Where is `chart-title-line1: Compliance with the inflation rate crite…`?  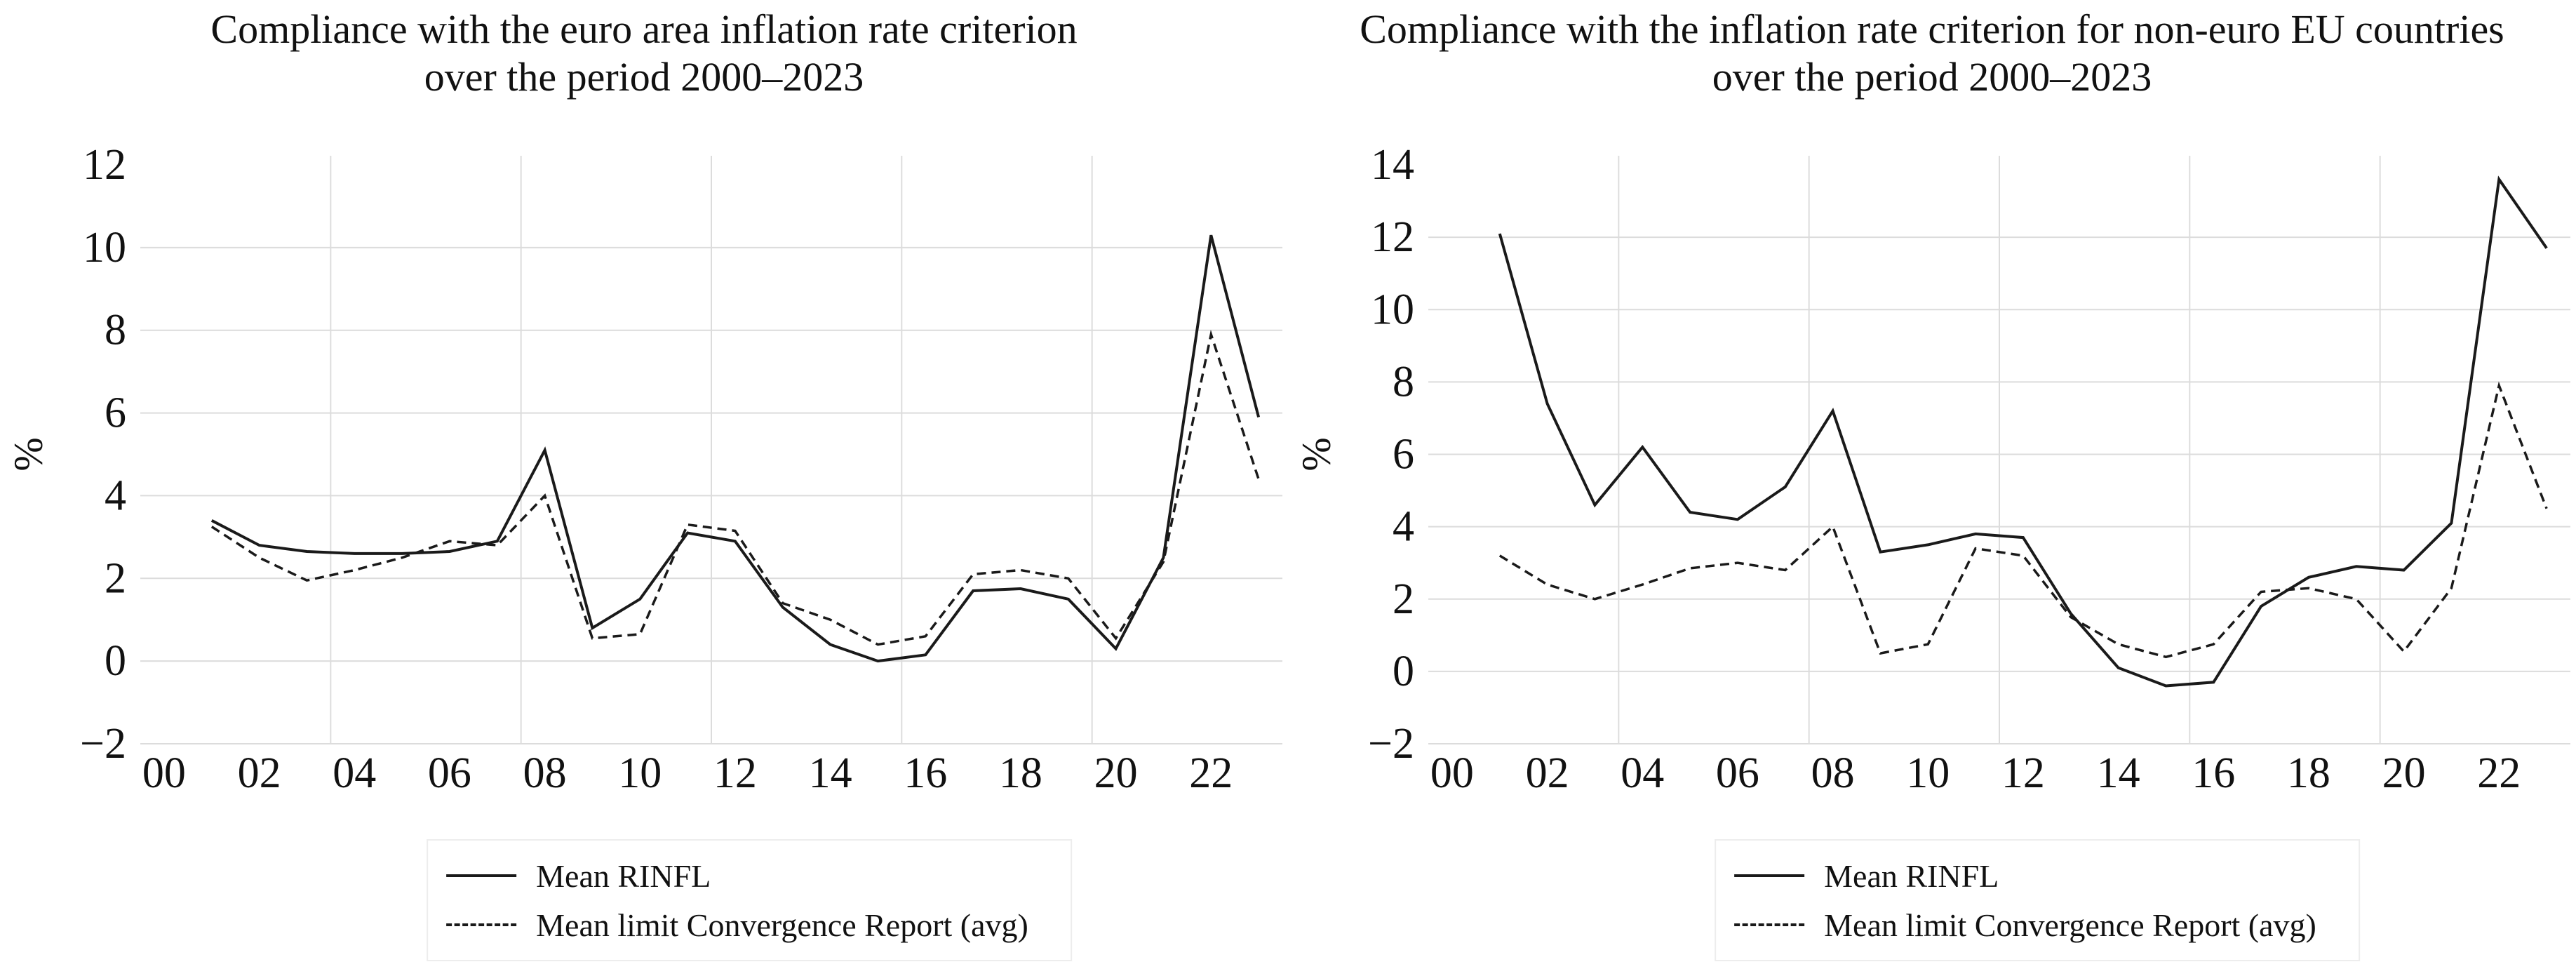
chart-title-line1: Compliance with the inflation rate crite… is located at coordinates (1932, 29).